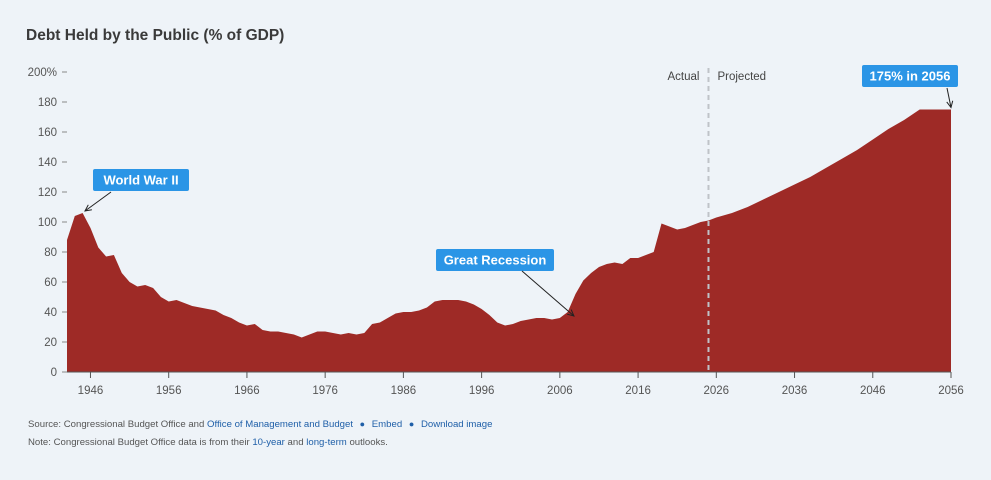  I want to click on x-tick-label: 2006, so click(560, 391).